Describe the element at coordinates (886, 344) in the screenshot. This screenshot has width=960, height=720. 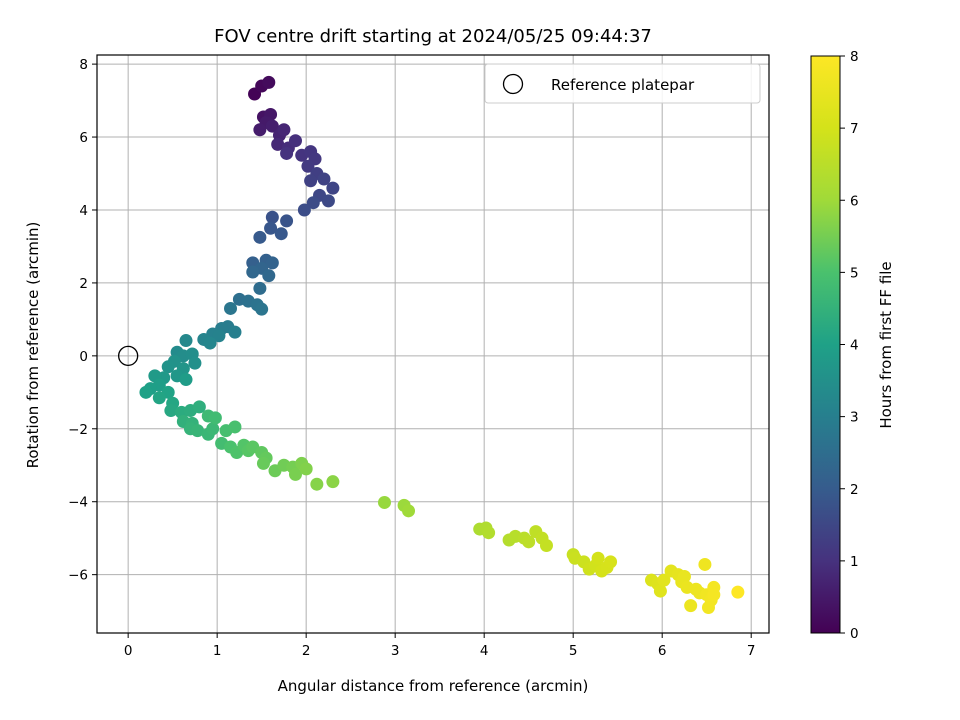
I see `colorbar-label: Hours from first FF file` at that location.